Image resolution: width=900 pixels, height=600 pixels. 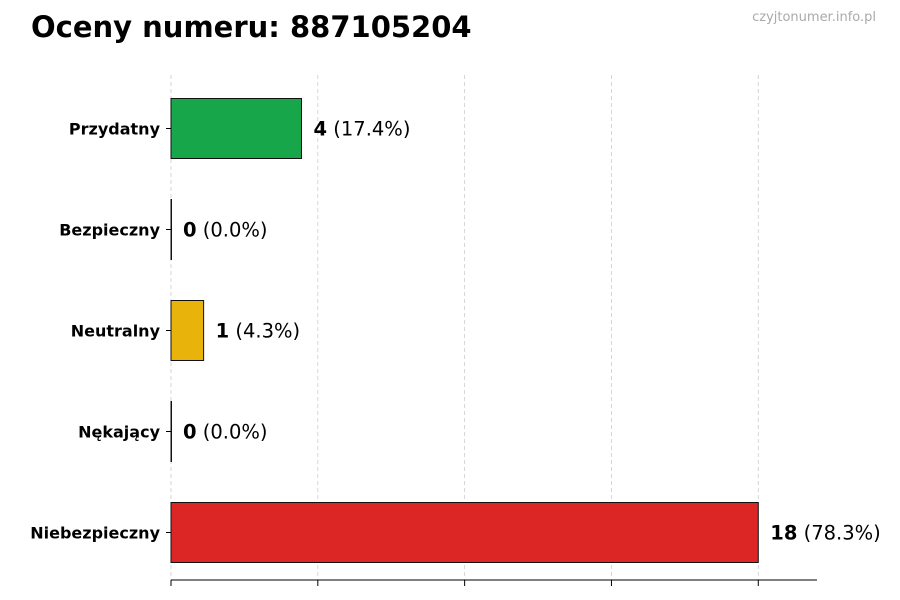 What do you see at coordinates (109, 230) in the screenshot?
I see `y-tick-label: Bezpieczny` at bounding box center [109, 230].